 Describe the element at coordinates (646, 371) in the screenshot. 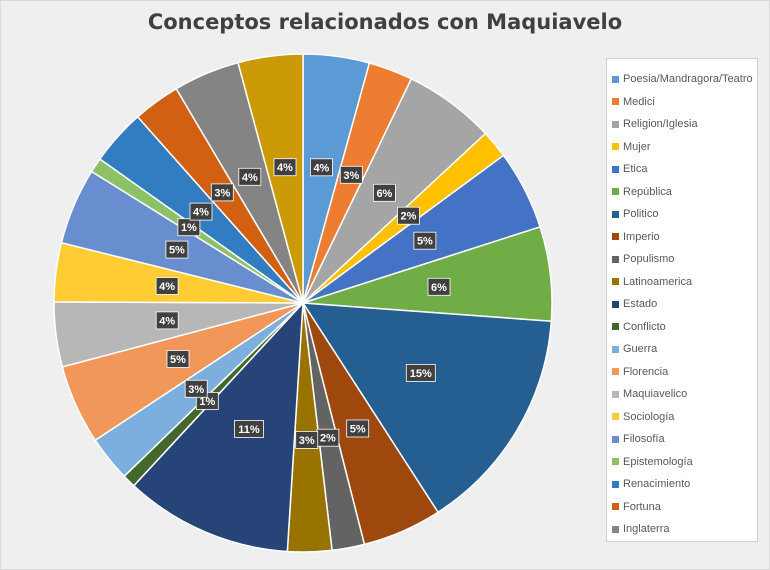

I see `legend-label: Florencia` at that location.